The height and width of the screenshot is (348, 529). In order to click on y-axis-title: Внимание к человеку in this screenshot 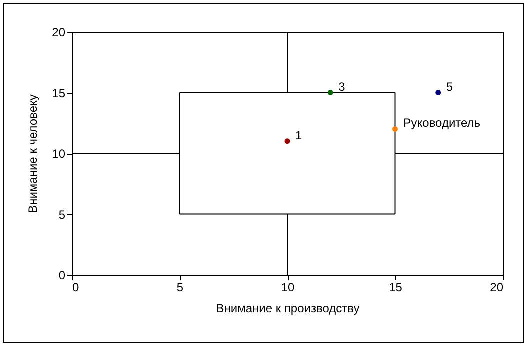, I will do `click(33, 154)`.